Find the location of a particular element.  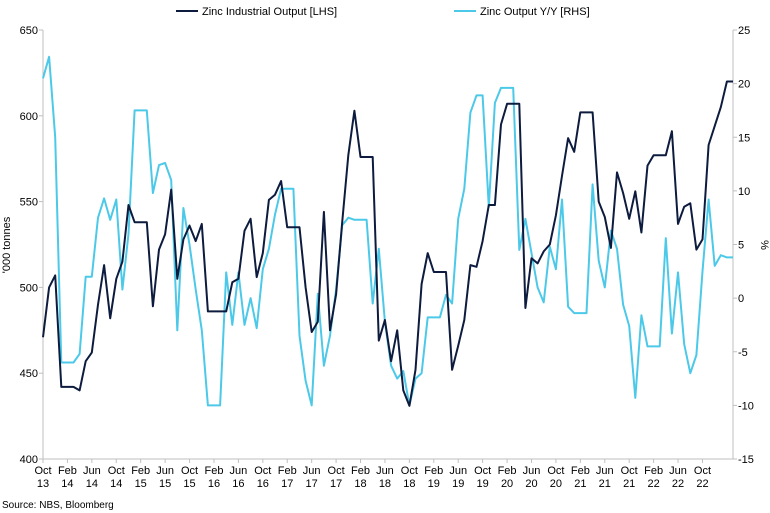

right-tick-label: -15 is located at coordinates (746, 460).